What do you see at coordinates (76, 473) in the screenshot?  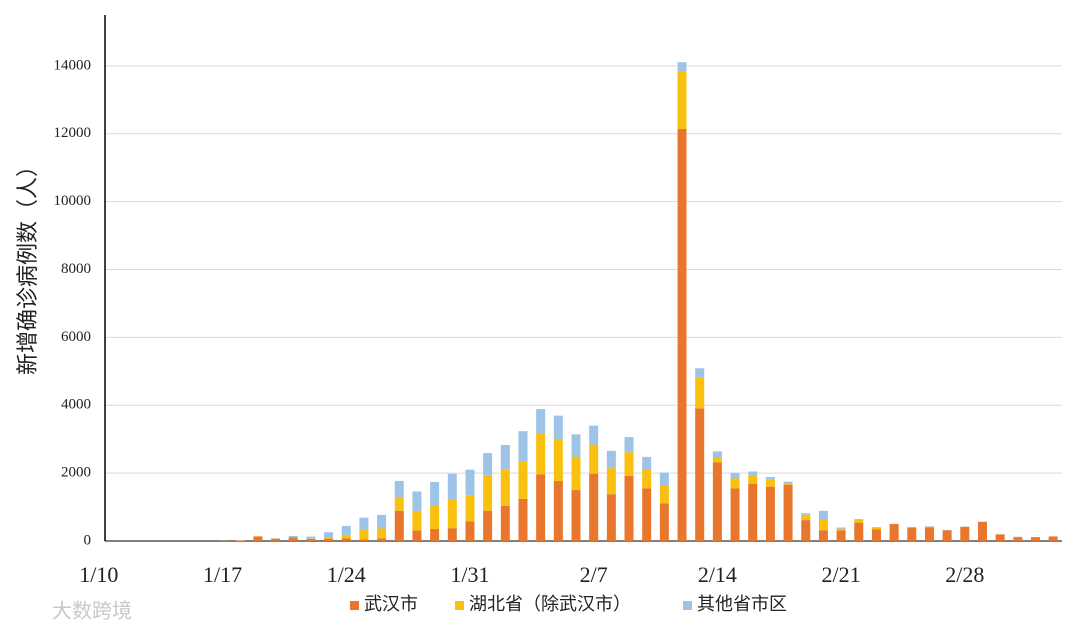 I see `y-tick-label: 2000` at bounding box center [76, 473].